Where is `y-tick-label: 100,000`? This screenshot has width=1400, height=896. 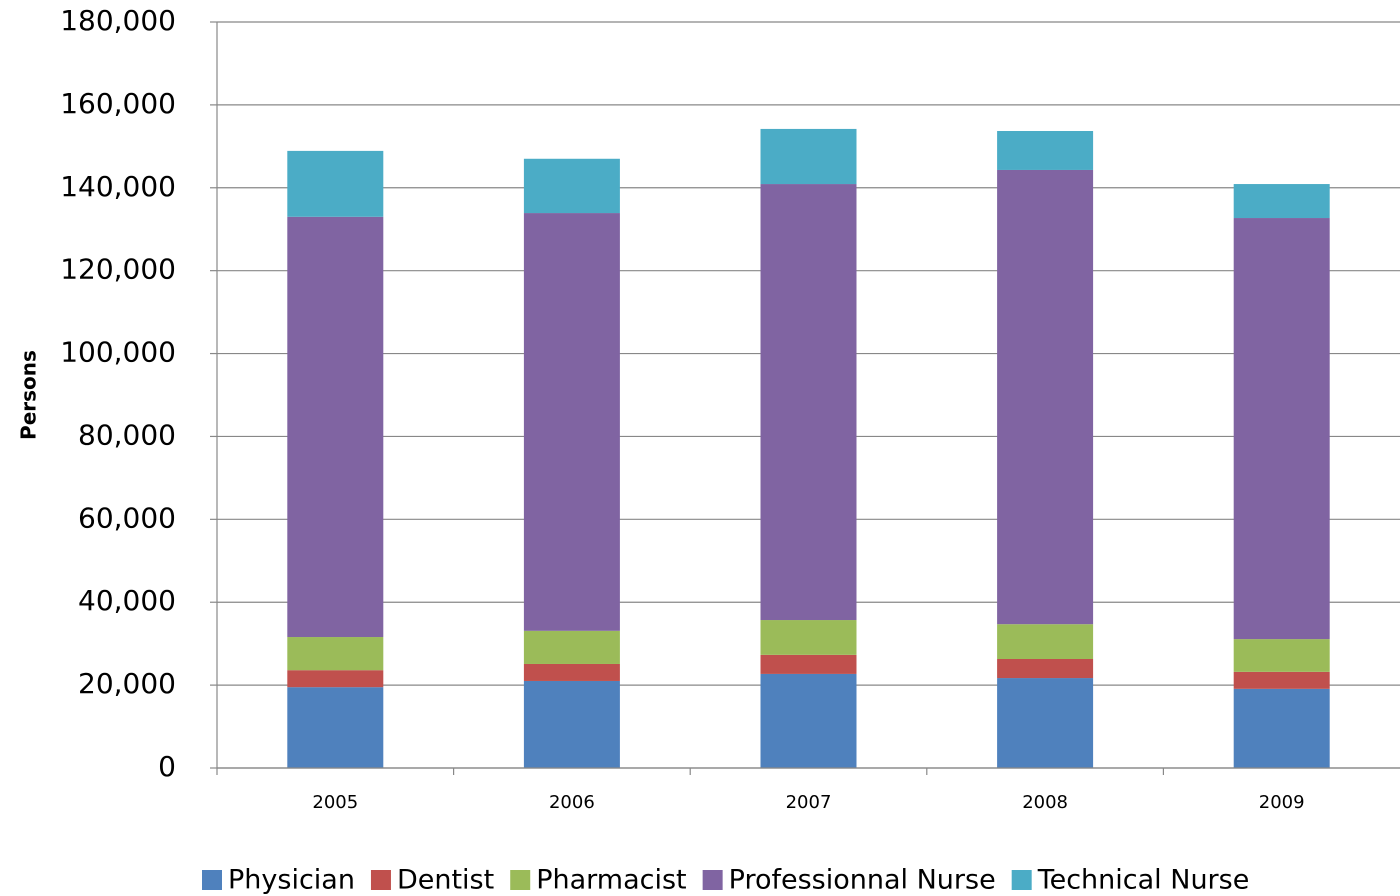
y-tick-label: 100,000 is located at coordinates (118, 352).